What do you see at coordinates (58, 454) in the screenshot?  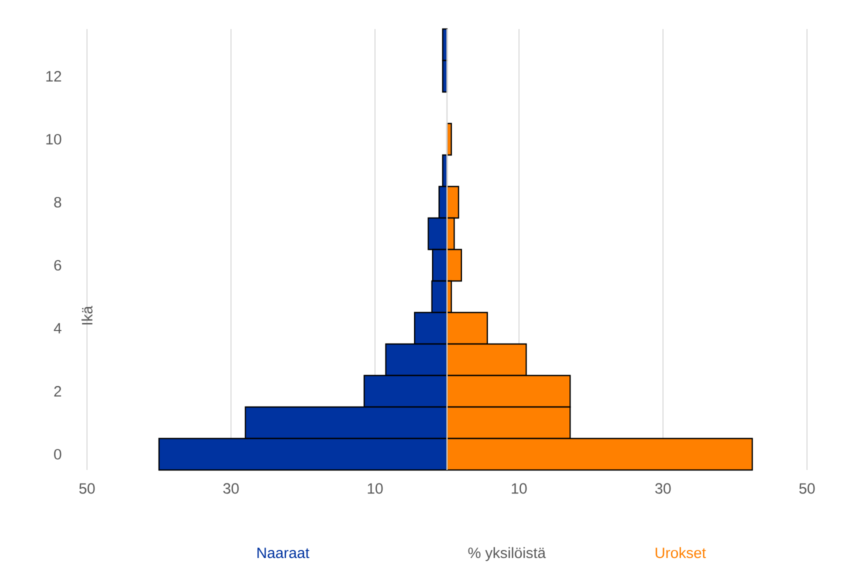 I see `y-tick-label: 0` at bounding box center [58, 454].